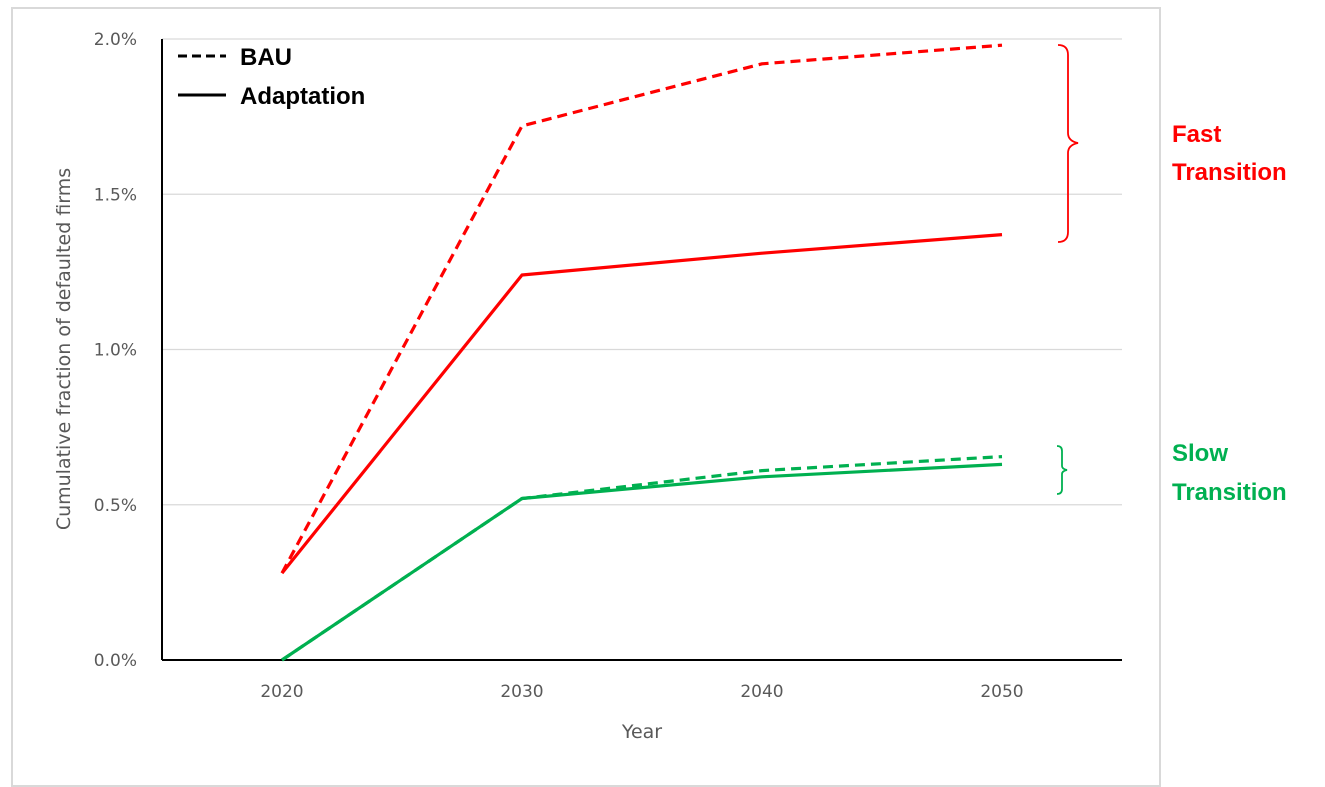 This screenshot has width=1325, height=787. Describe the element at coordinates (266, 57) in the screenshot. I see `legend-bau-label: BAU` at that location.